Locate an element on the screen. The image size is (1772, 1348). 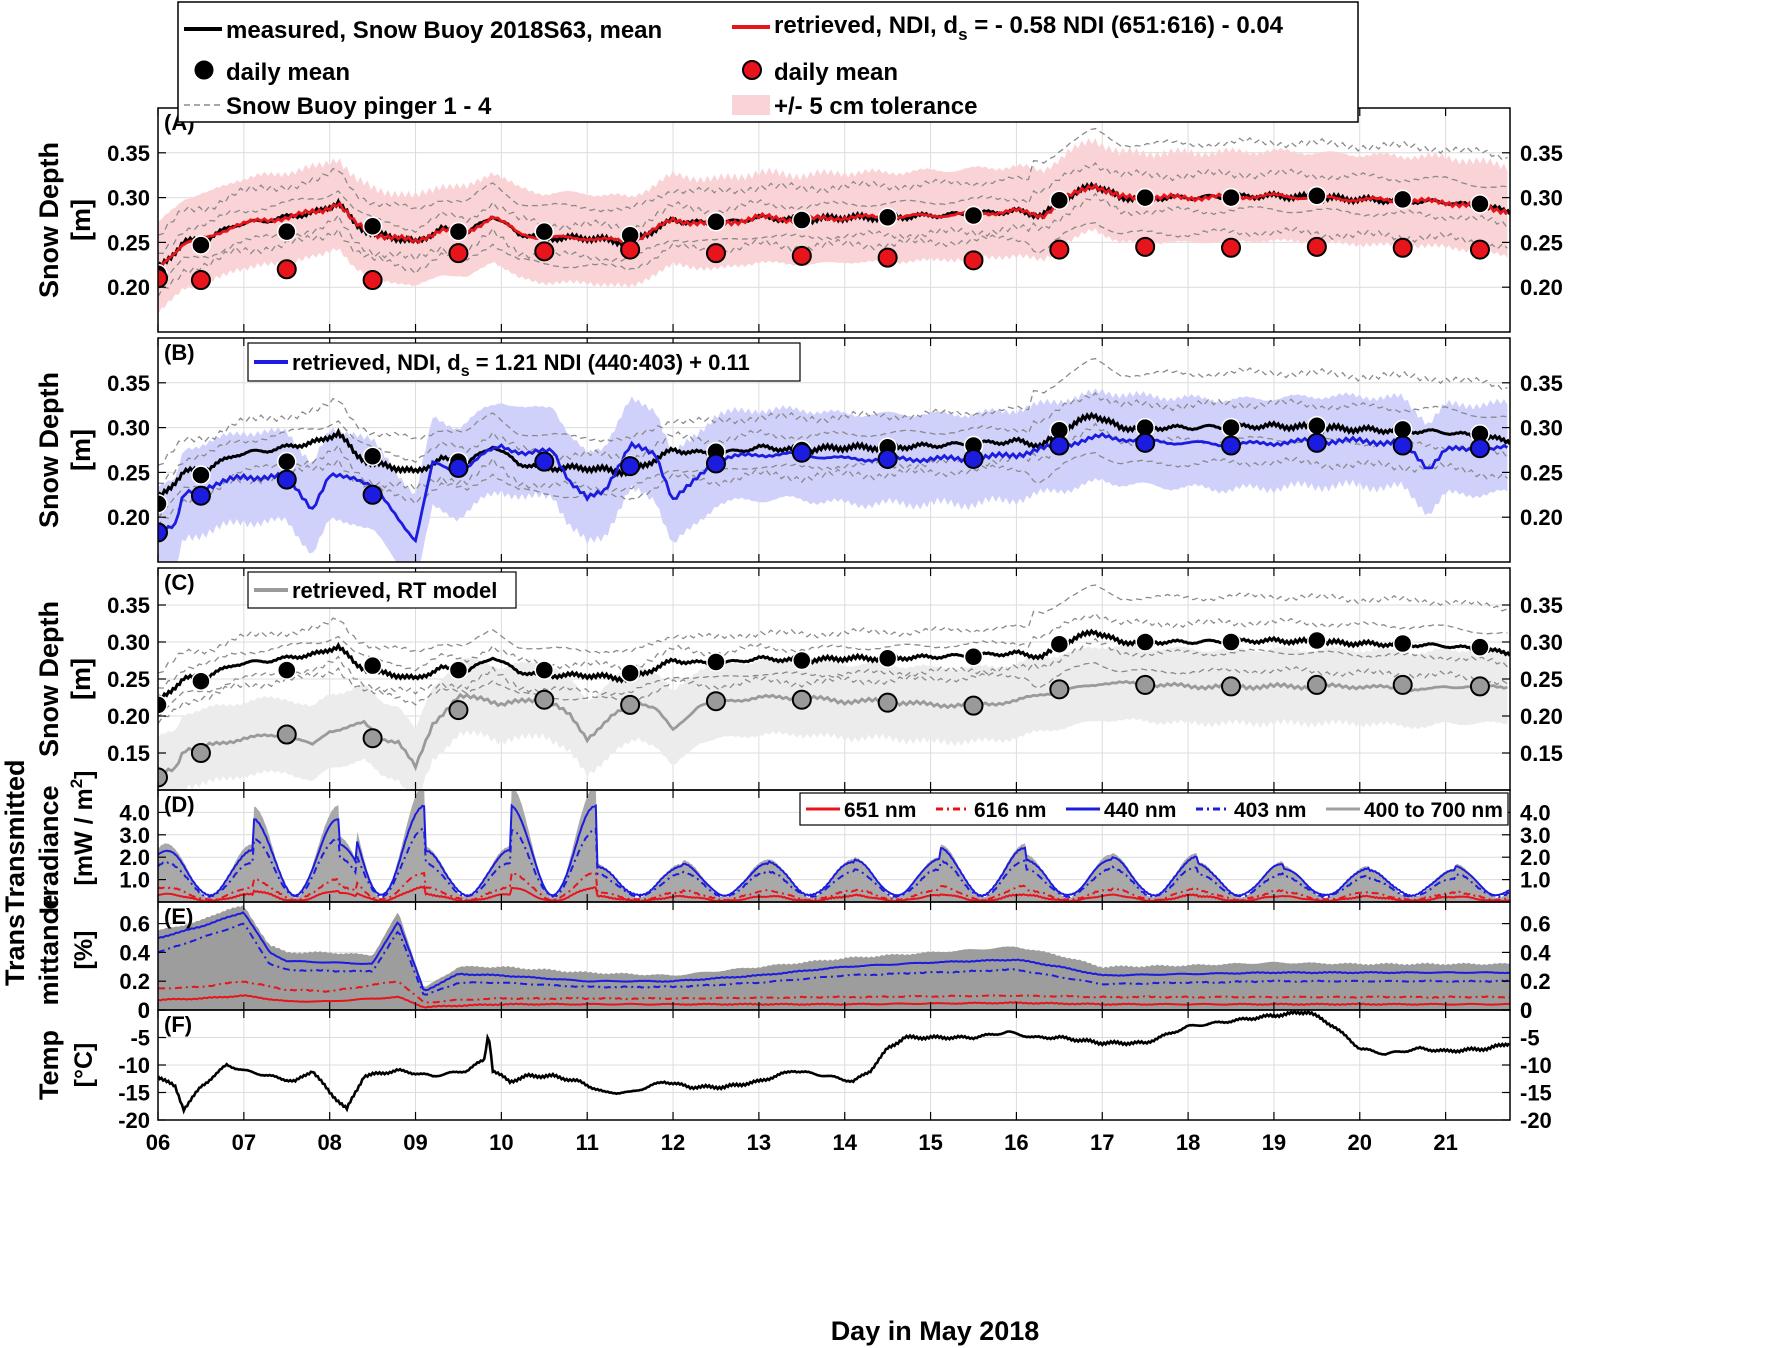
x-tick-label: 06 is located at coordinates (158, 1142).